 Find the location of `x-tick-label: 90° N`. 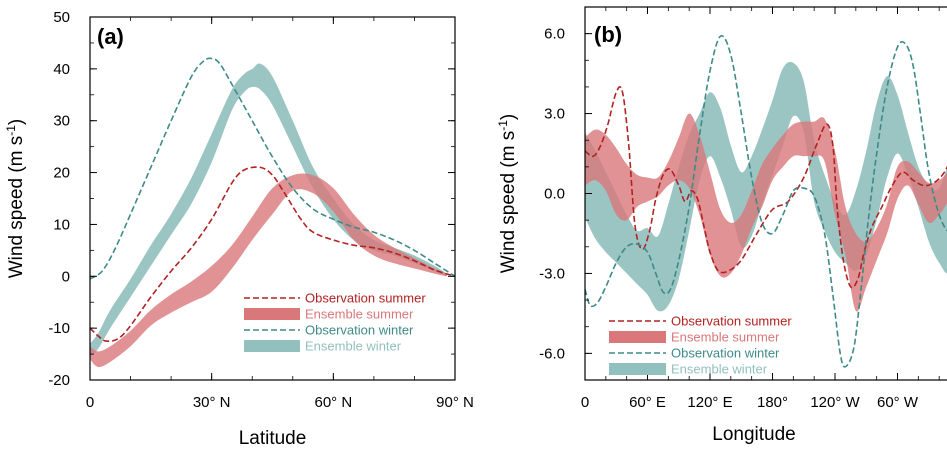

x-tick-label: 90° N is located at coordinates (455, 402).